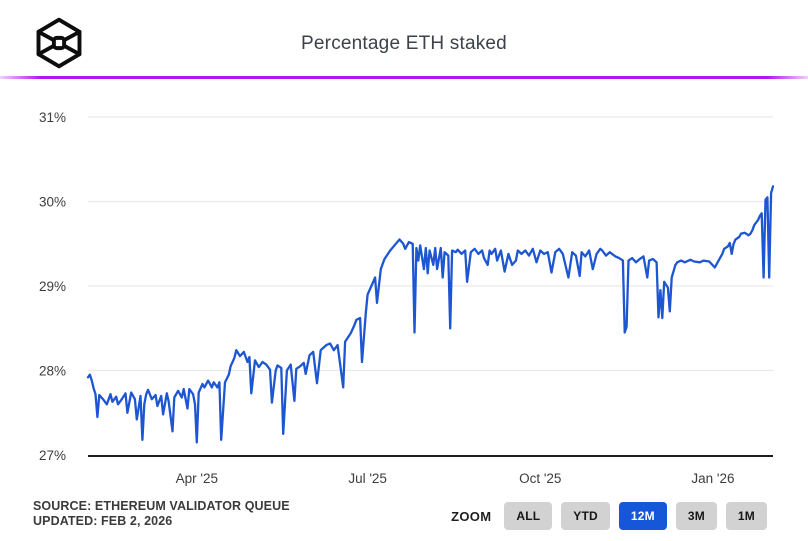 Image resolution: width=808 pixels, height=541 pixels. What do you see at coordinates (52, 201) in the screenshot?
I see `y-axis-label: 30%` at bounding box center [52, 201].